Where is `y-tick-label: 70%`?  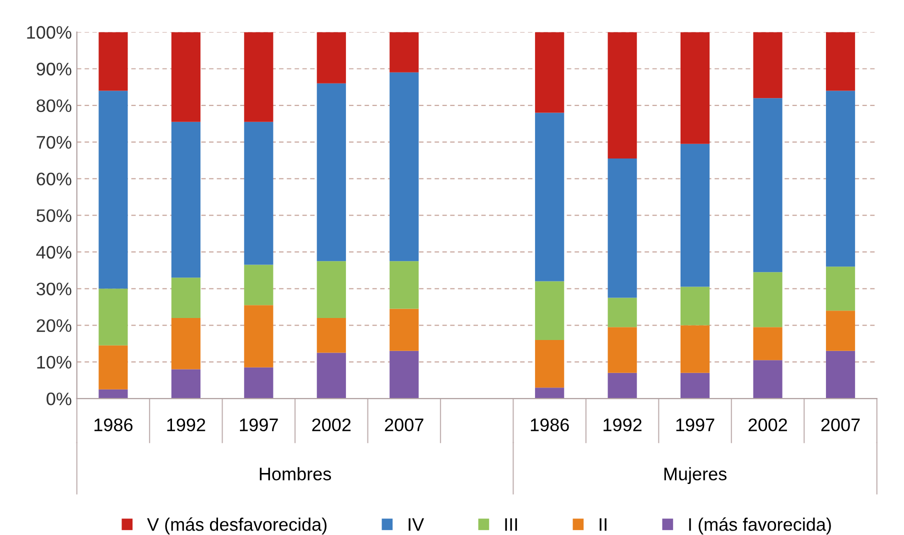
y-tick-label: 70% is located at coordinates (54, 142).